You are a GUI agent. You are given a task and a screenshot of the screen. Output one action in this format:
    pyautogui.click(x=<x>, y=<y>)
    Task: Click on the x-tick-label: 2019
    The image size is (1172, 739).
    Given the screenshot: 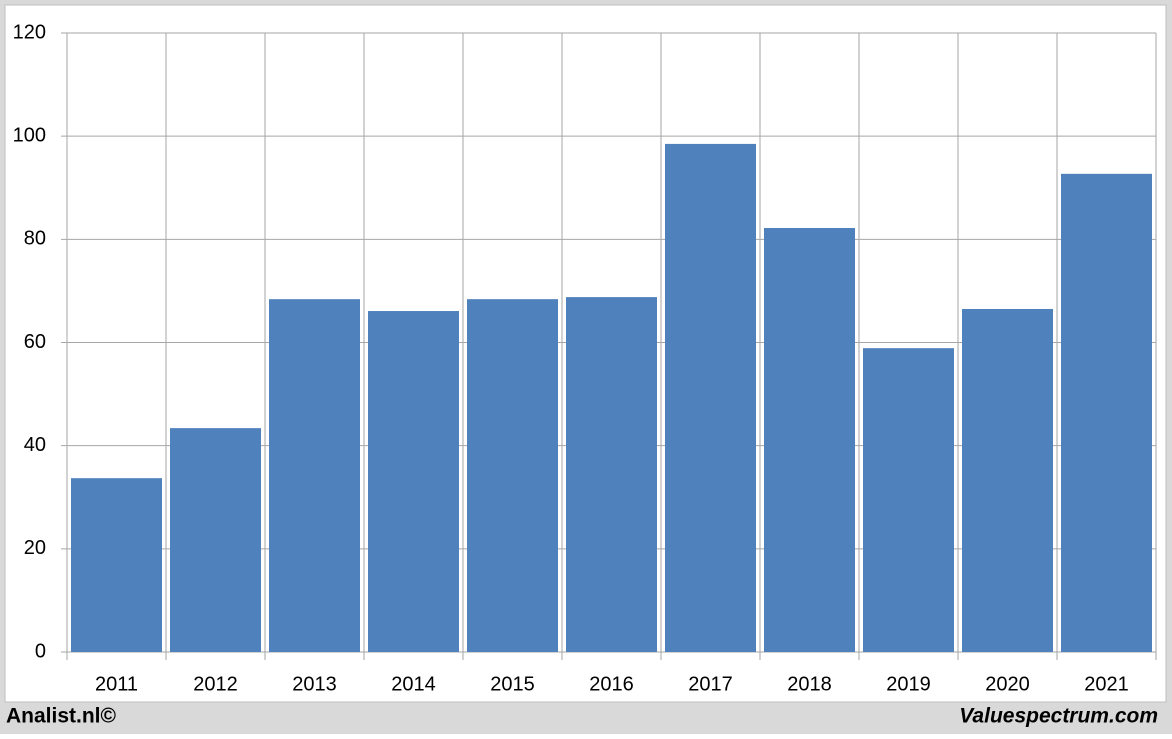 What is the action you would take?
    pyautogui.click(x=908, y=684)
    